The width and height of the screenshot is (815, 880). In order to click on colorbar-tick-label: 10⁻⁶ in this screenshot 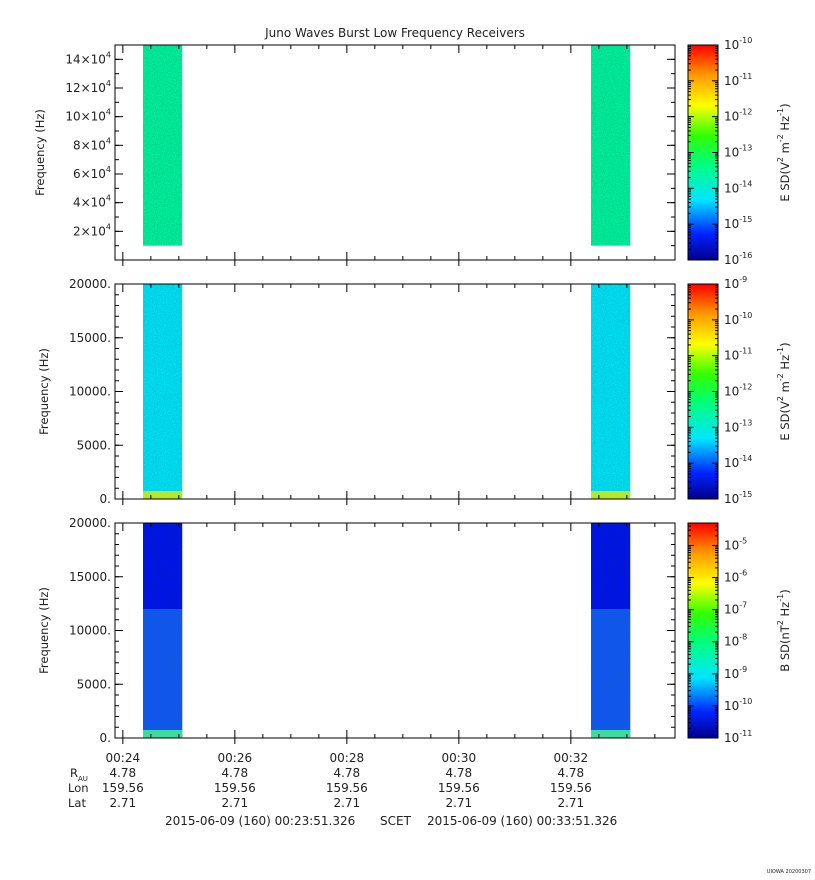, I will do `click(735, 577)`.